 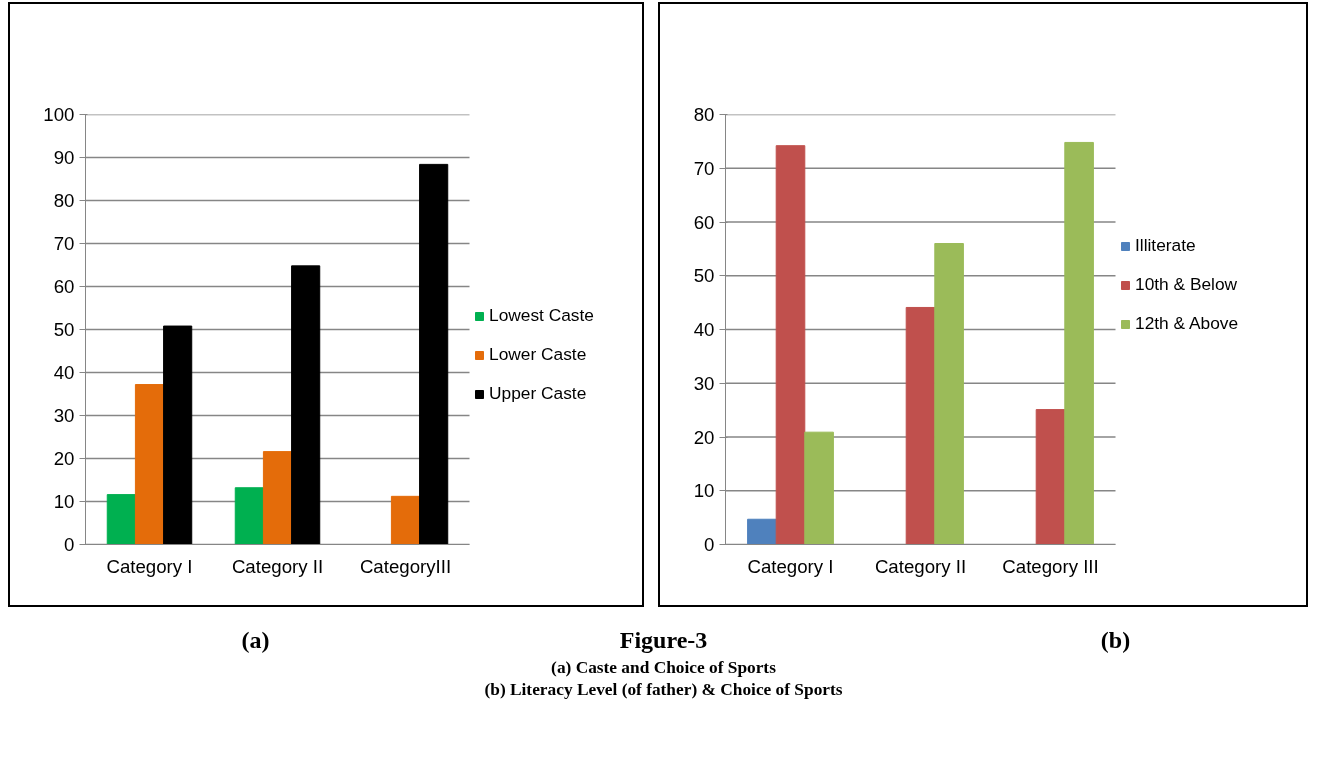 I want to click on text: (b), so click(x=1115, y=639).